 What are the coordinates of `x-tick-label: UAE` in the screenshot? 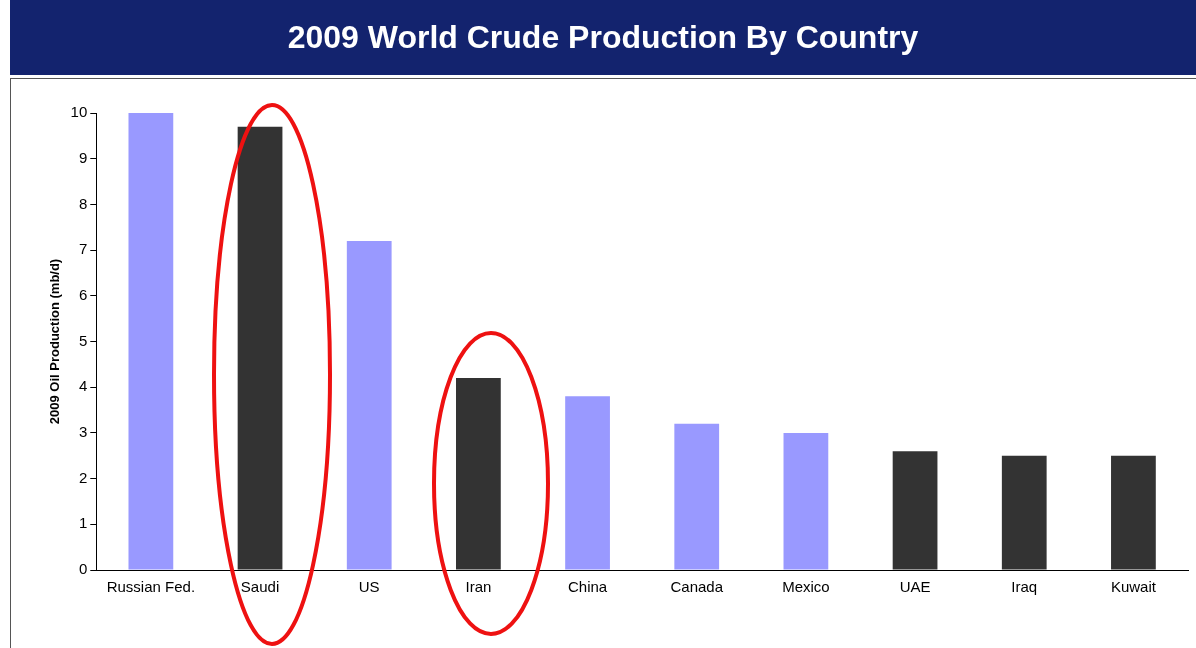 It's located at (915, 587).